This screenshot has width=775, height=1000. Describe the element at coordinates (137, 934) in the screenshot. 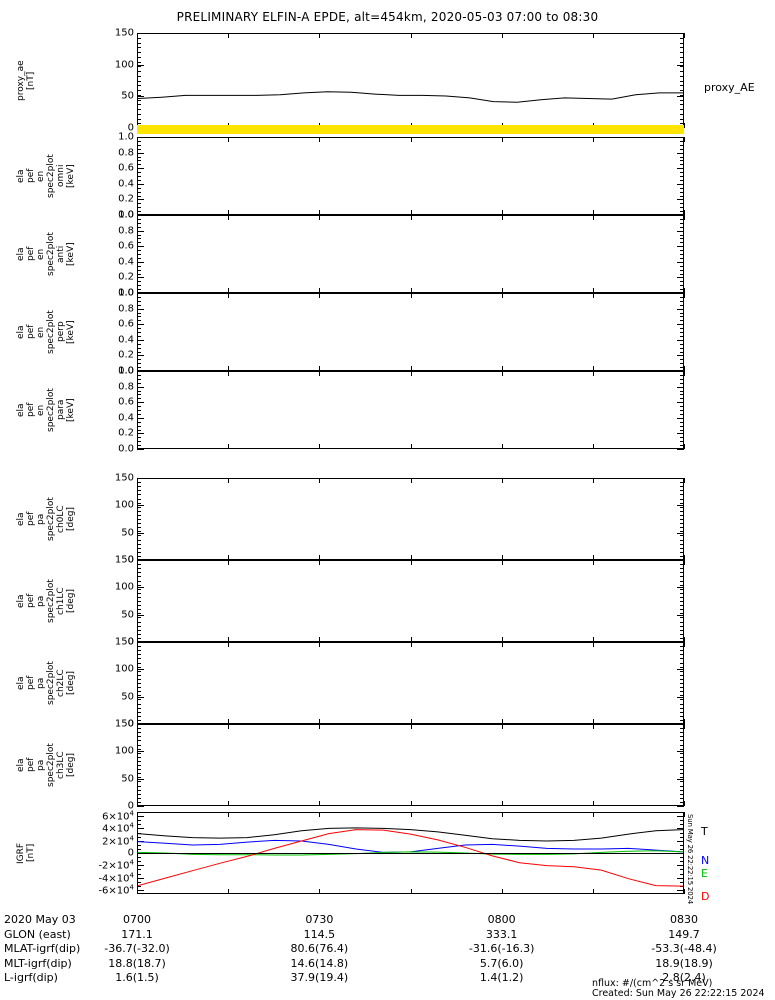

I see `axis-row-value-0-0: 171.1` at that location.